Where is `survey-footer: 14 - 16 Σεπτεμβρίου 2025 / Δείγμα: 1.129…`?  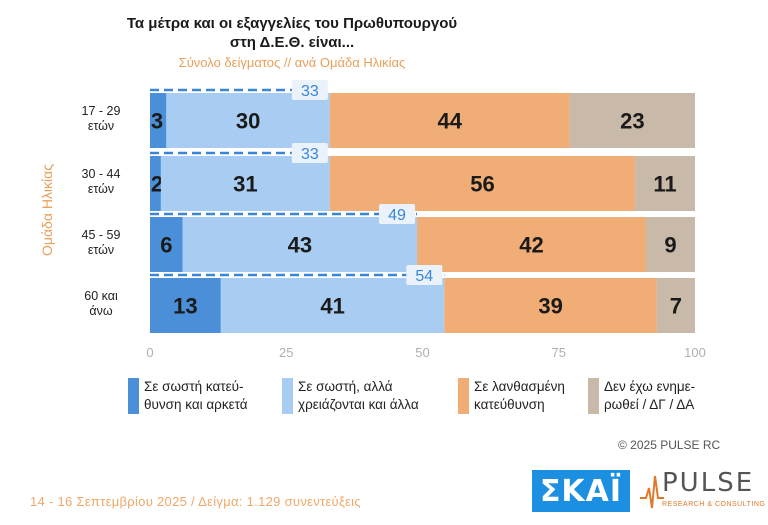 survey-footer: 14 - 16 Σεπτεμβρίου 2025 / Δείγμα: 1.129… is located at coordinates (195, 501).